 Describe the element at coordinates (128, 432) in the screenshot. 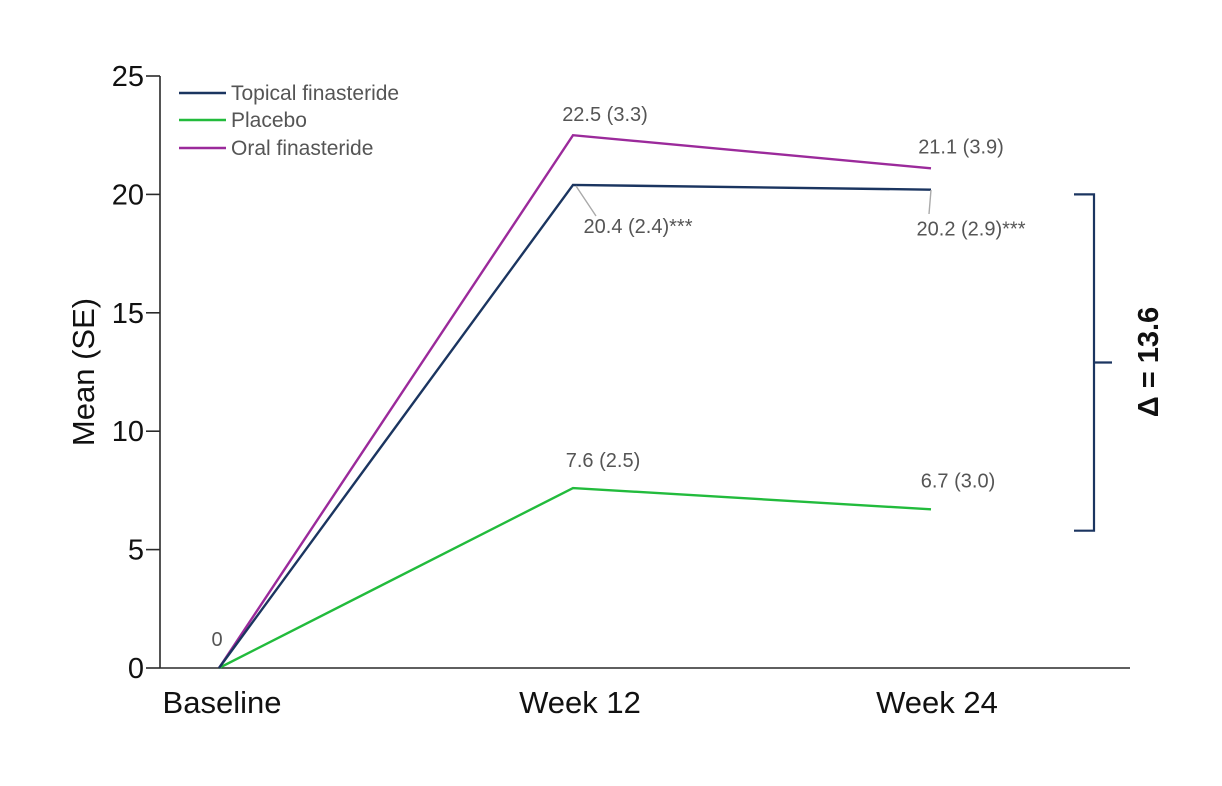

I see `y-tick-label: 10` at that location.